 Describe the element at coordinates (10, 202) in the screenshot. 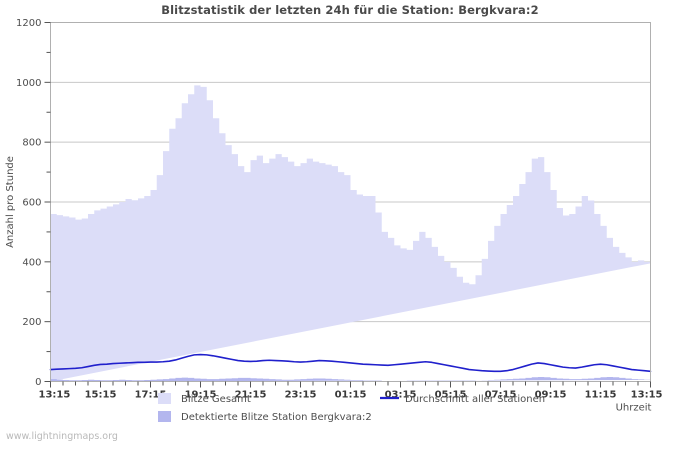

I see `y-axis-title: Anzahl pro Stunde` at that location.